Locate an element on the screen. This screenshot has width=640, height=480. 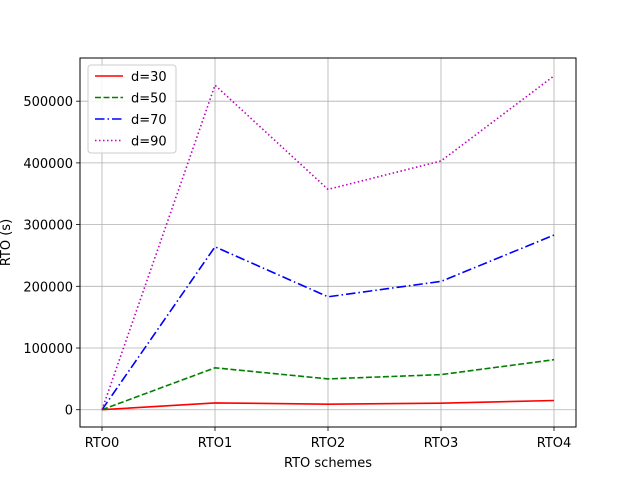
y-tick-label: 100000 is located at coordinates (48, 349).